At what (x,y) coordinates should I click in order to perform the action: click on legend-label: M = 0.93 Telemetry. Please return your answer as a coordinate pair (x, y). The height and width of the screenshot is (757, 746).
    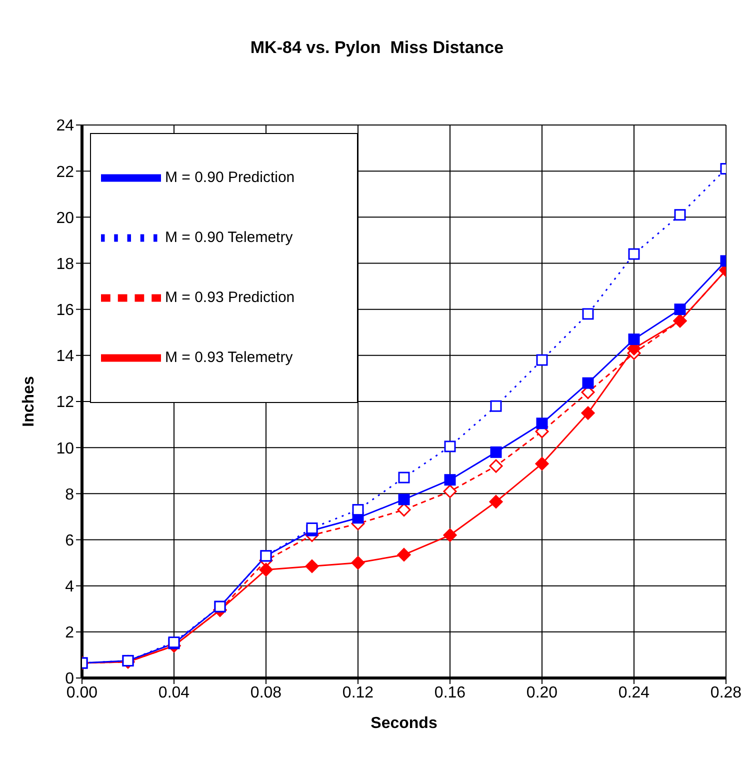
    Looking at the image, I should click on (229, 357).